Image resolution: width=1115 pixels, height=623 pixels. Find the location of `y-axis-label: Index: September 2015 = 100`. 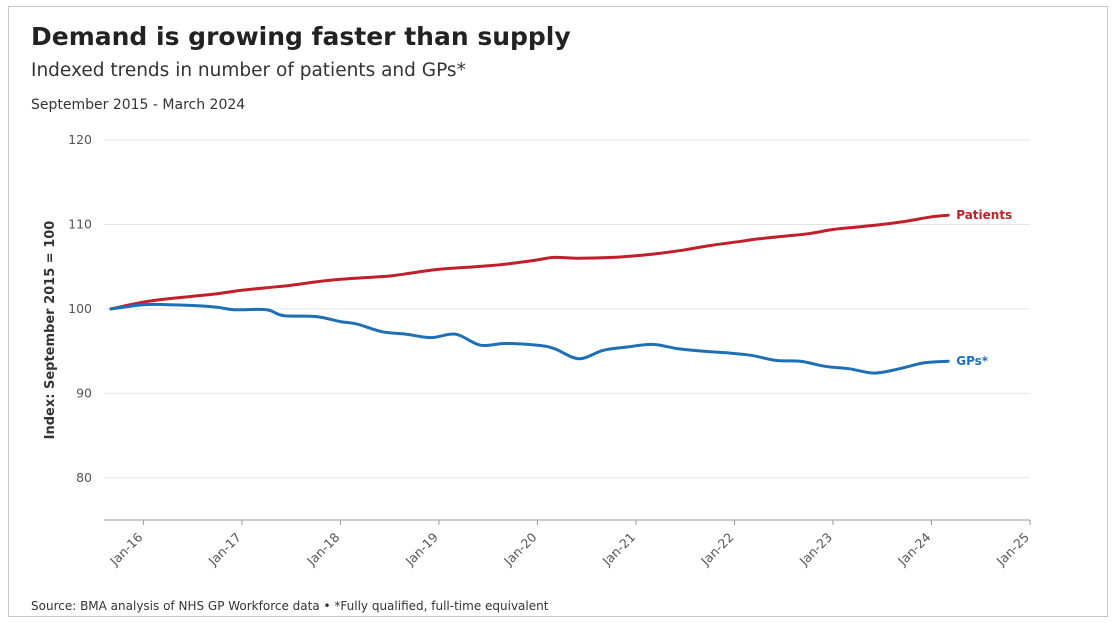

y-axis-label: Index: September 2015 = 100 is located at coordinates (50, 330).